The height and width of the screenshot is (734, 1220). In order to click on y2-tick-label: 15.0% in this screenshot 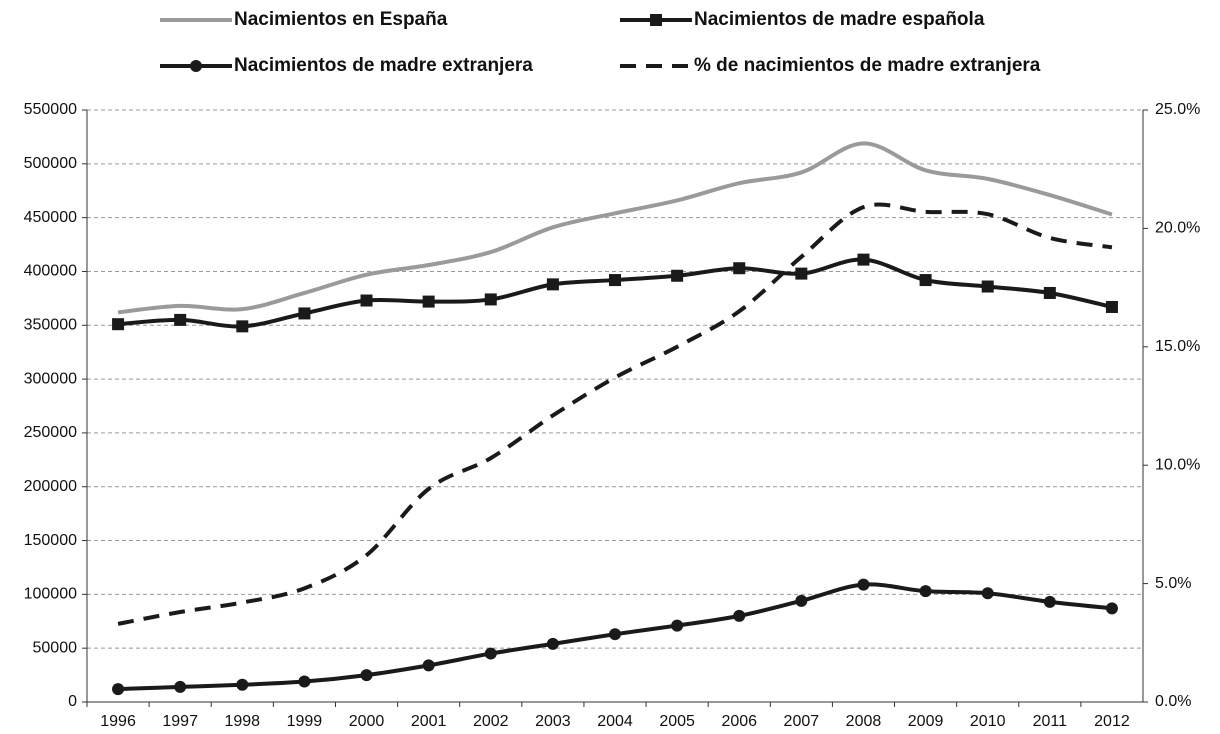, I will do `click(1177, 346)`.